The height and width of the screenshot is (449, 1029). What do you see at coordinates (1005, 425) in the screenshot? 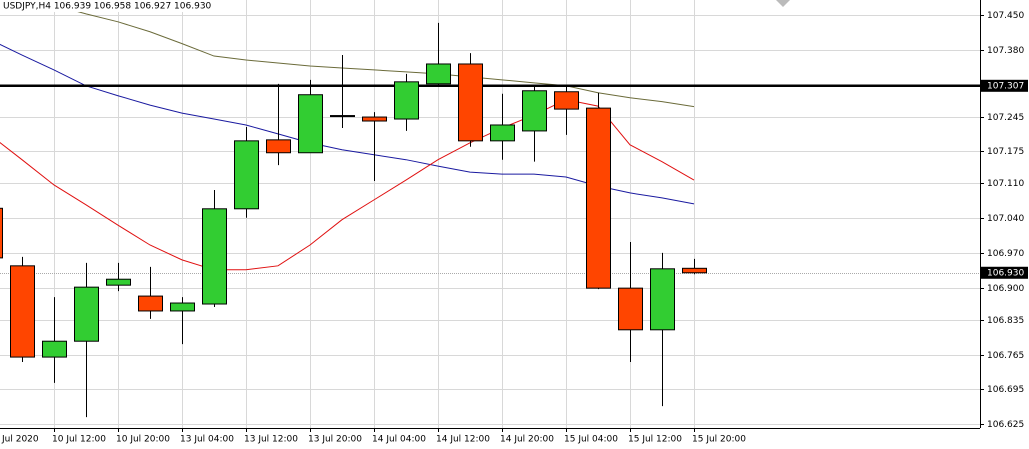
I see `y-tick-label: 106.625` at bounding box center [1005, 425].